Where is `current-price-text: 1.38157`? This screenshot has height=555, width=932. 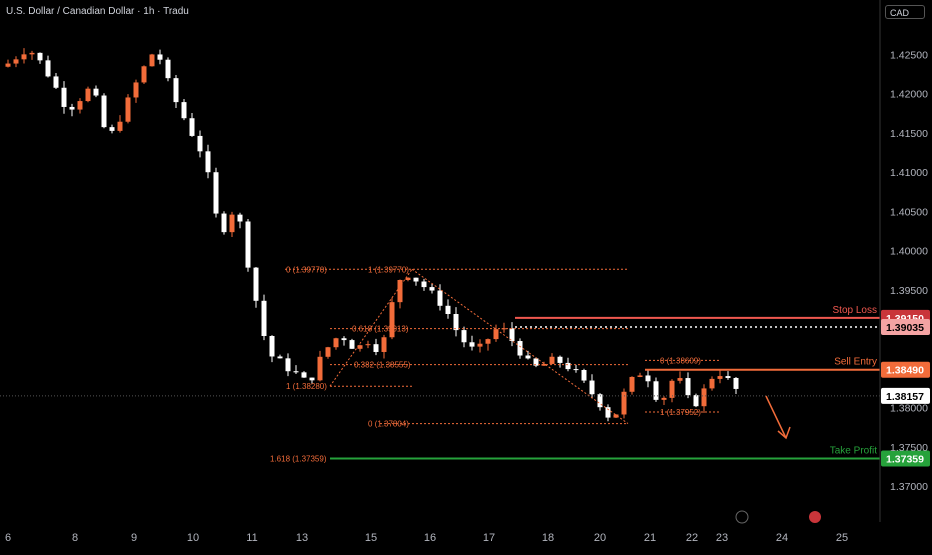 current-price-text: 1.38157 is located at coordinates (905, 397).